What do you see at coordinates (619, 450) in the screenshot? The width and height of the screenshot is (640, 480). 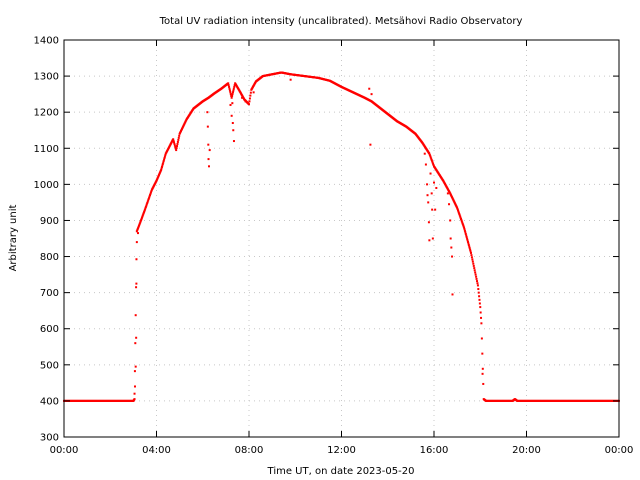 I see `x-tick-label: 00:00` at bounding box center [619, 450].